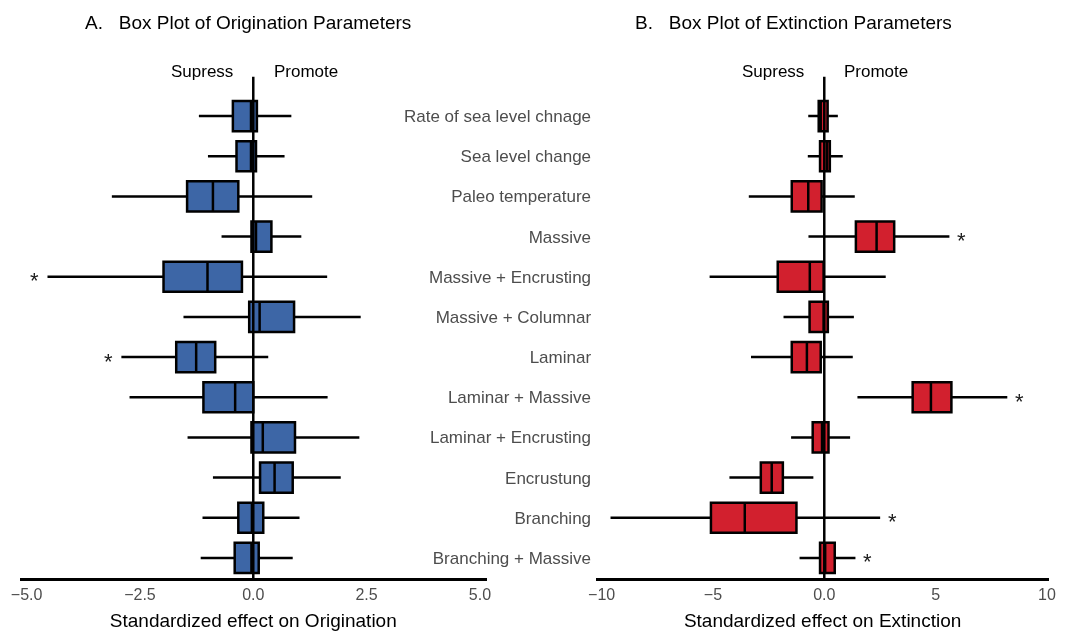 The height and width of the screenshot is (639, 1066). Describe the element at coordinates (713, 594) in the screenshot. I see `x-tick-label: −5` at that location.